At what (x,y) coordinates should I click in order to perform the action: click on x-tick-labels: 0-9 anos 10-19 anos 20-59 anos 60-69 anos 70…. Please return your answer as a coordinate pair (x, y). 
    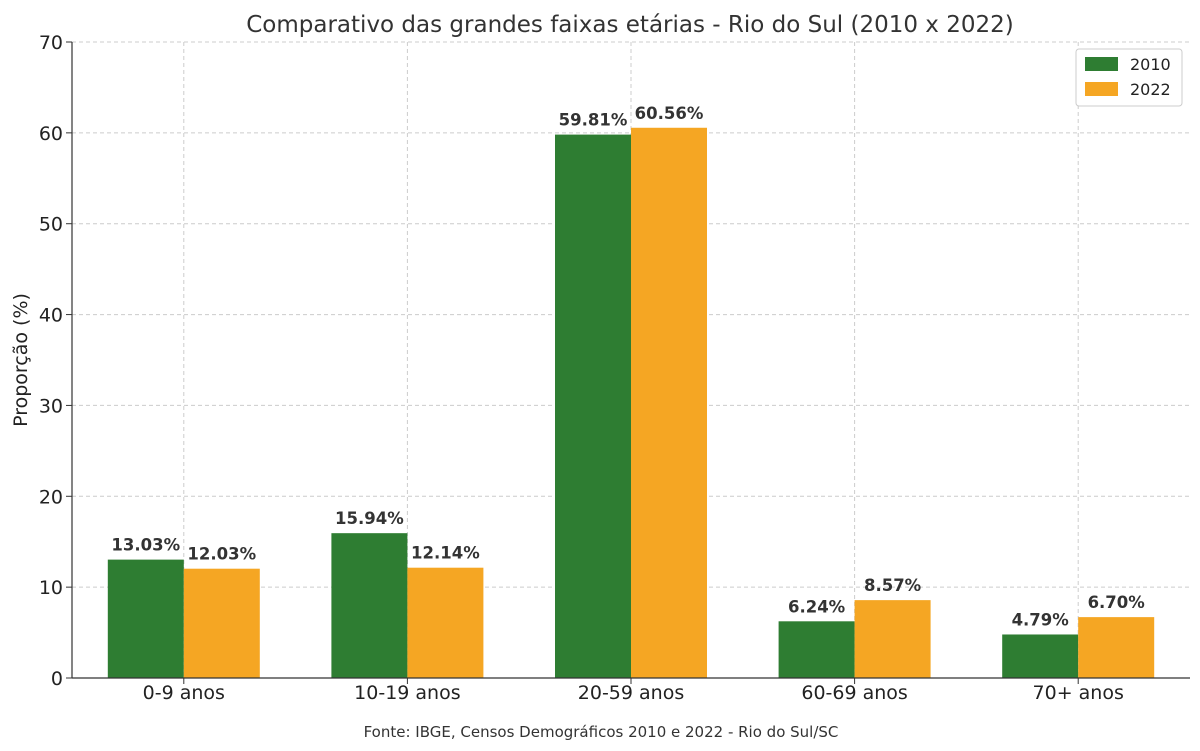
    Looking at the image, I should click on (633, 693).